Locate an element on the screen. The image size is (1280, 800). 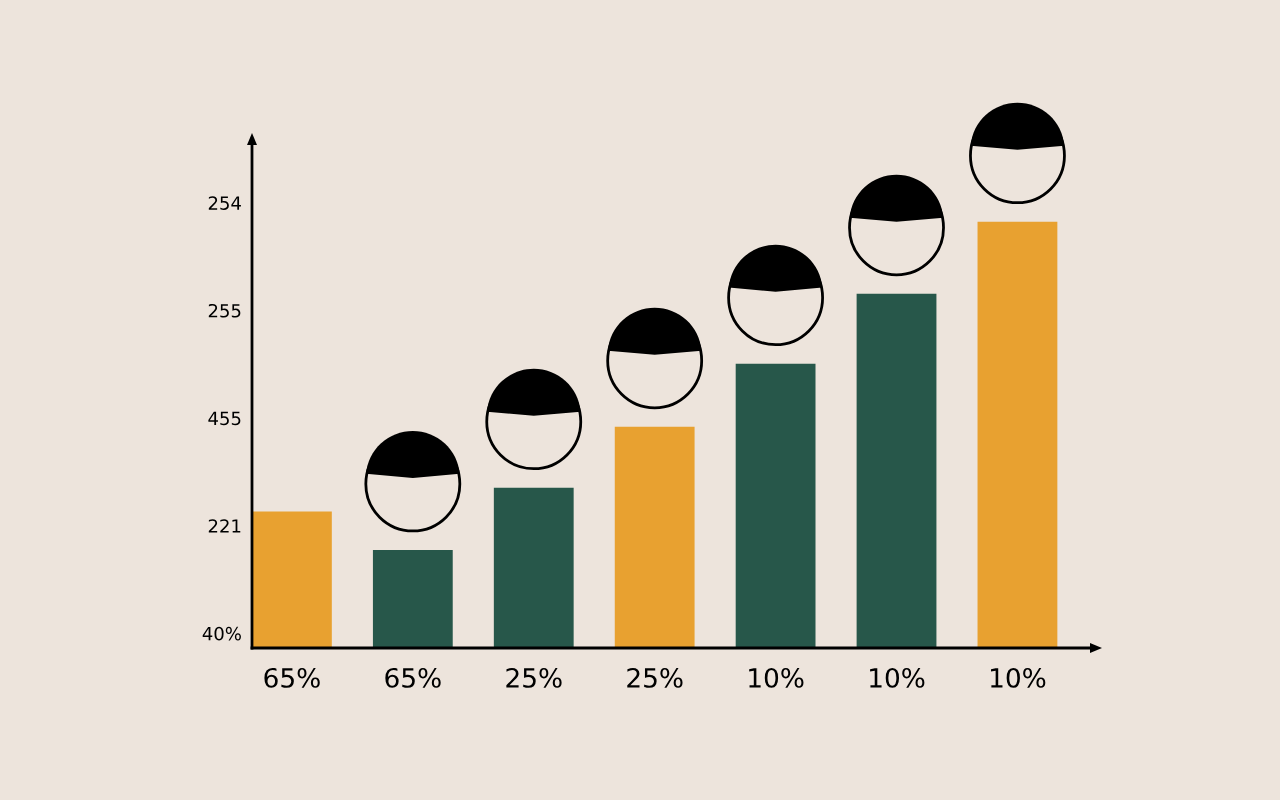
text: 255 is located at coordinates (224, 310).